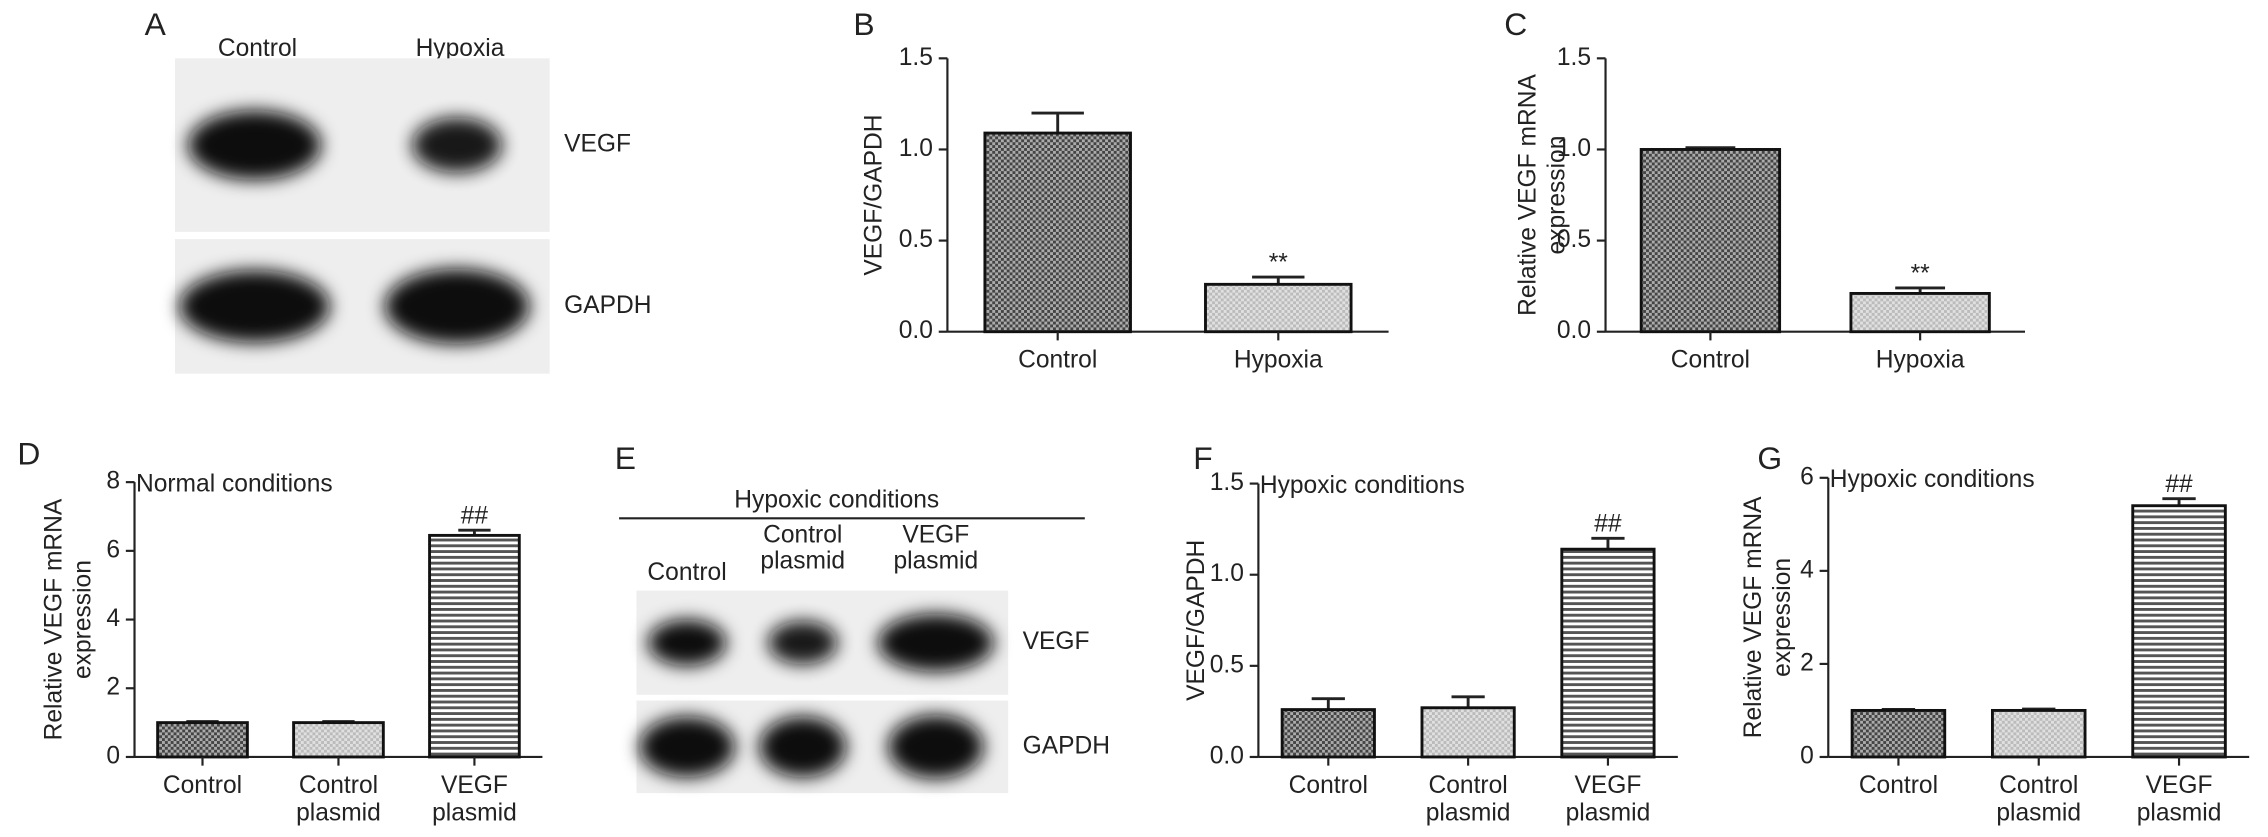 The width and height of the screenshot is (2268, 837). I want to click on panel-label: C, so click(1515, 24).